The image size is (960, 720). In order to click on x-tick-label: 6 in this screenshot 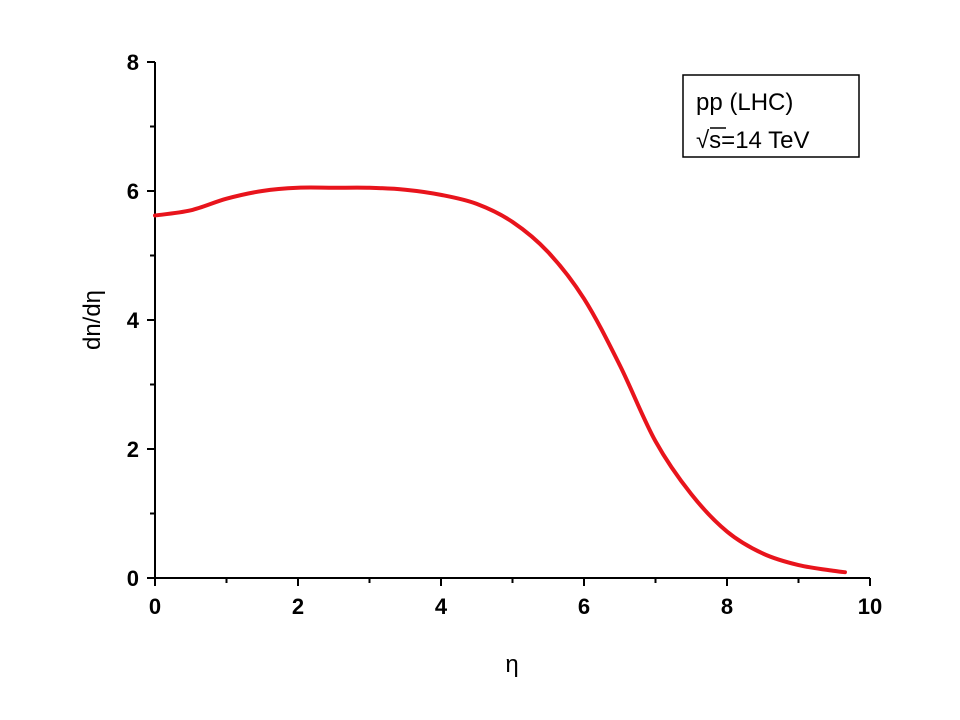, I will do `click(584, 606)`.